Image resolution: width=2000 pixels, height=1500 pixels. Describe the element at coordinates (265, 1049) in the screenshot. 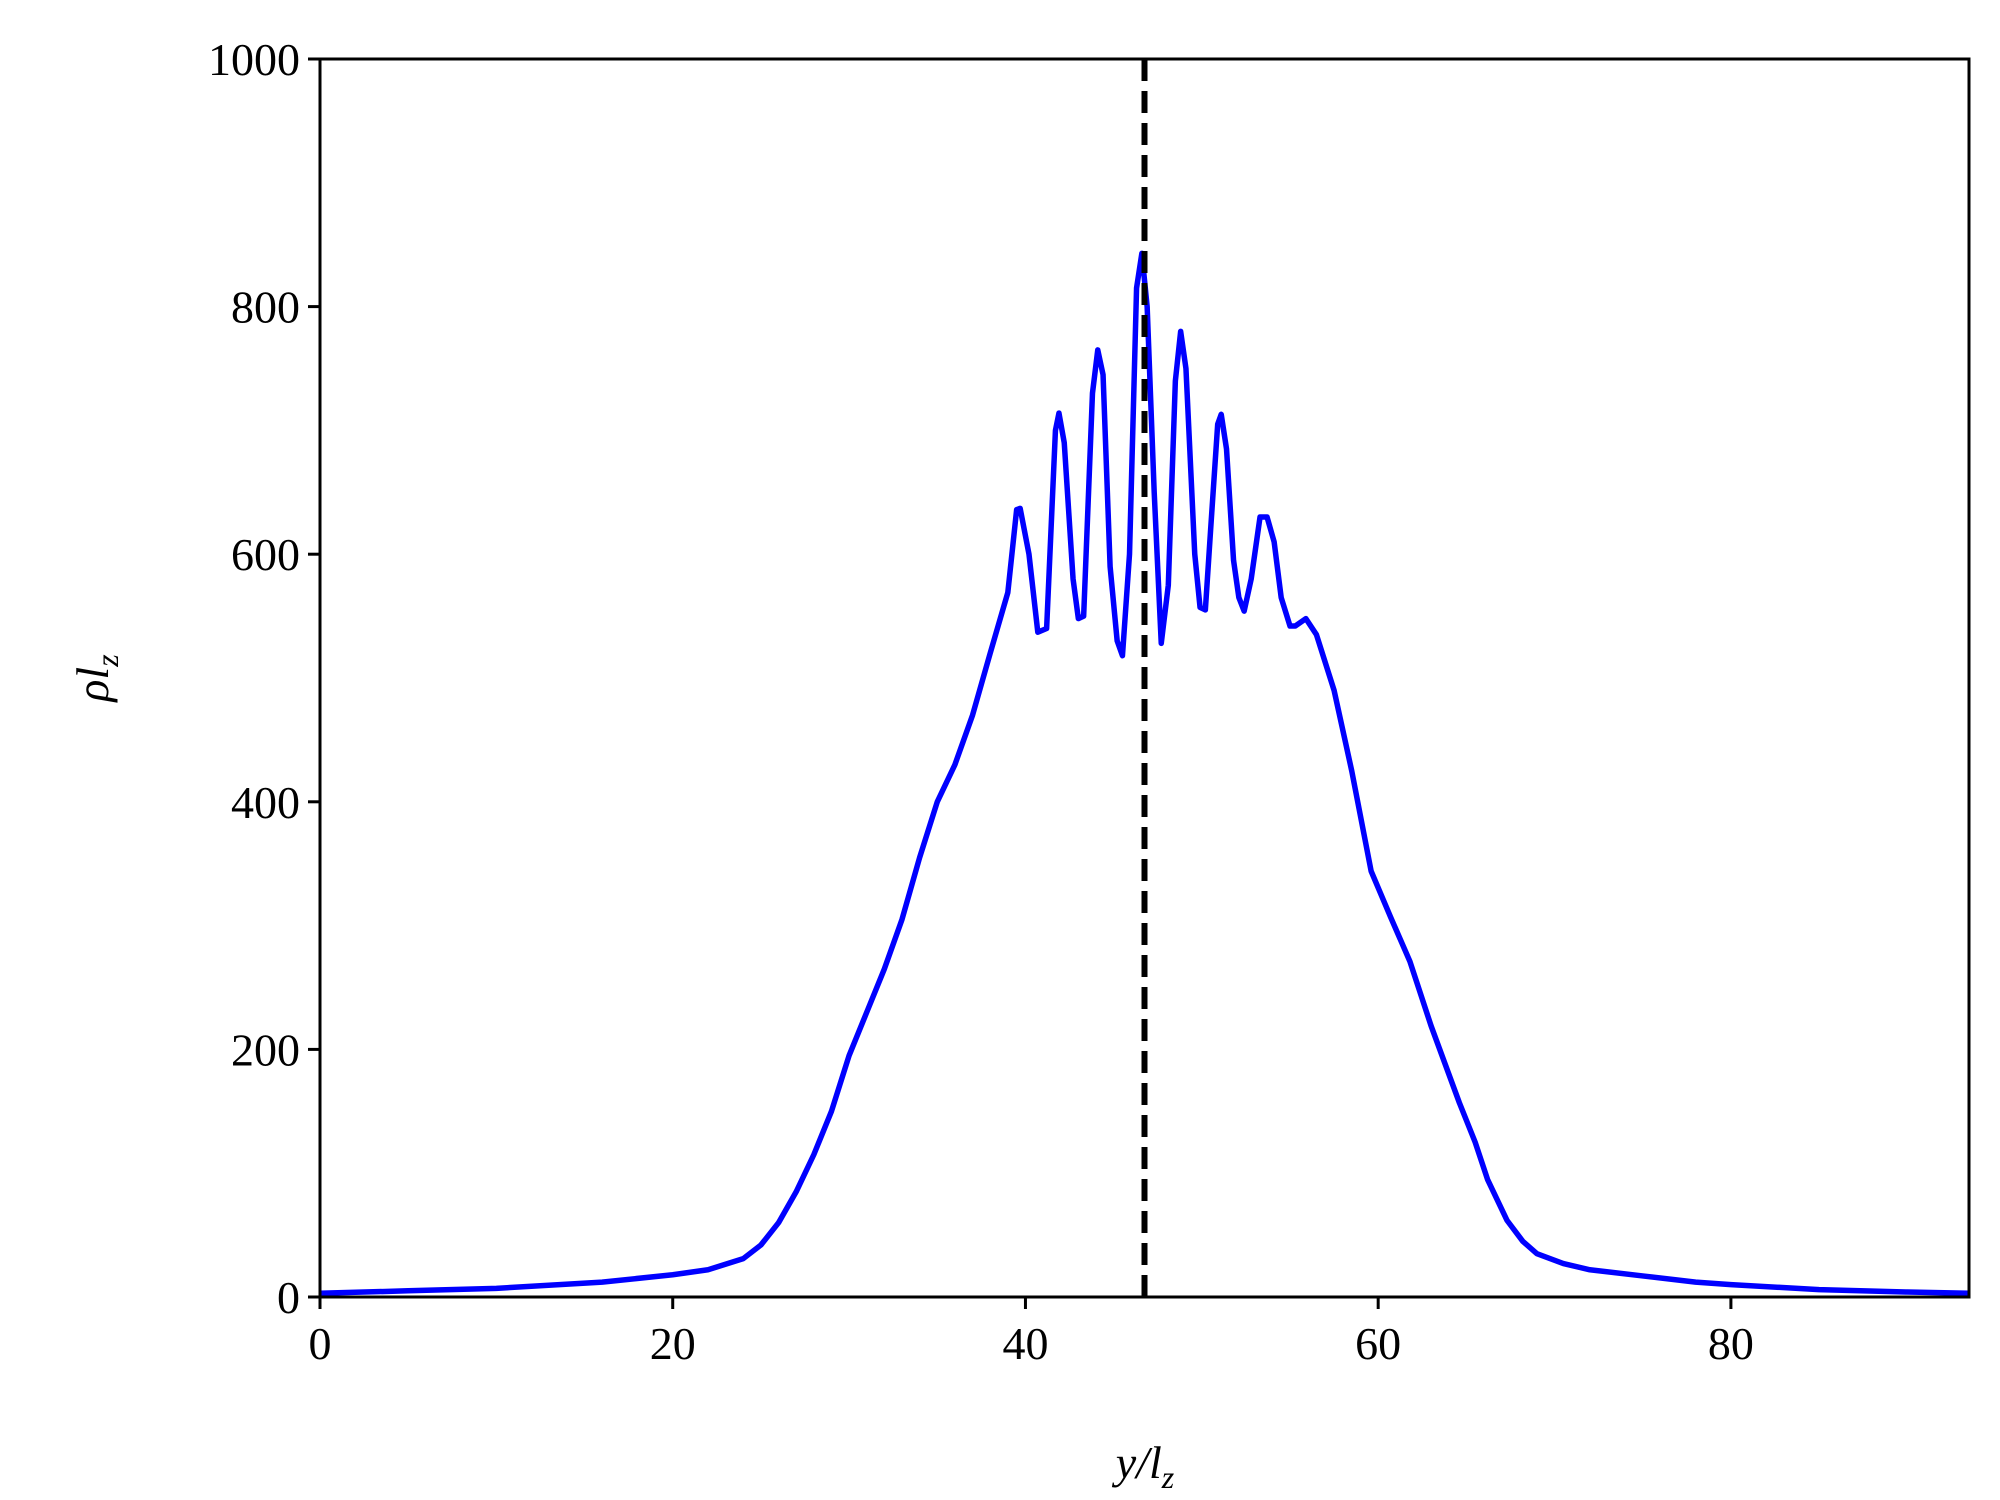

I see `y-tick-label: 200` at that location.